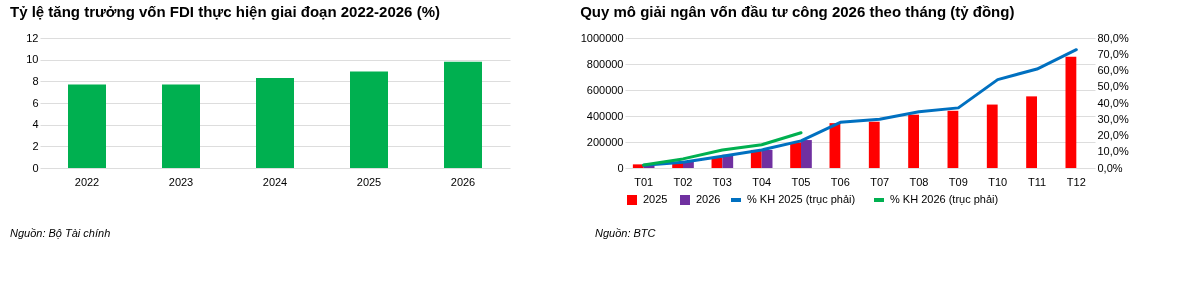 The image size is (1200, 281). I want to click on y2-tick-label: 80,0%, so click(1113, 37).